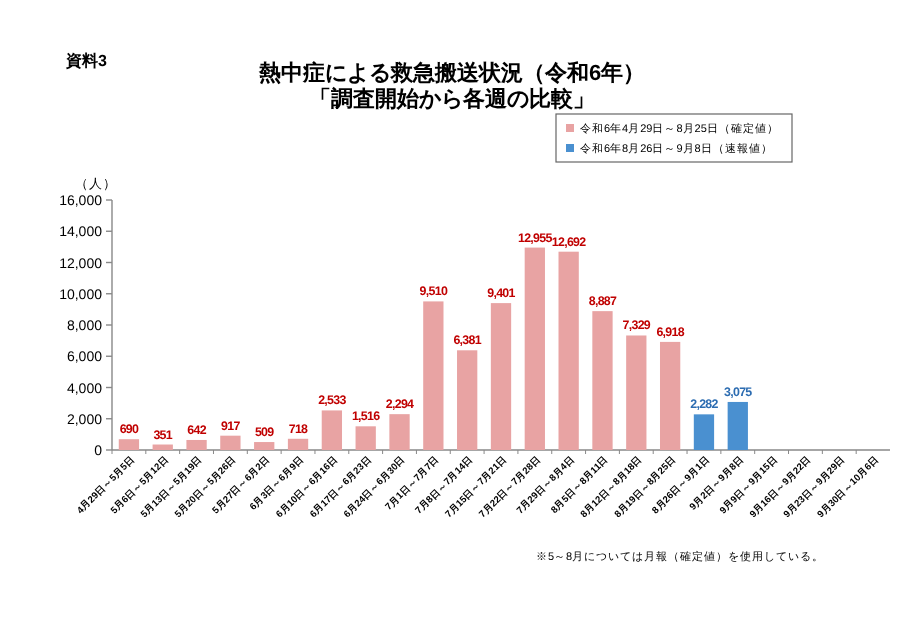  What do you see at coordinates (451, 73) in the screenshot?
I see `chart-title: 熱中症による救急搬送状況（令和6年）` at bounding box center [451, 73].